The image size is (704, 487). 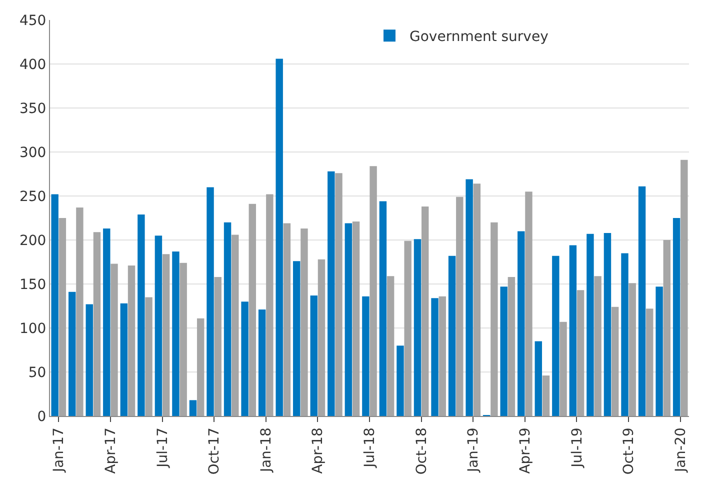 What do you see at coordinates (680, 451) in the screenshot?
I see `x-tick-label: Jan-20` at bounding box center [680, 451].